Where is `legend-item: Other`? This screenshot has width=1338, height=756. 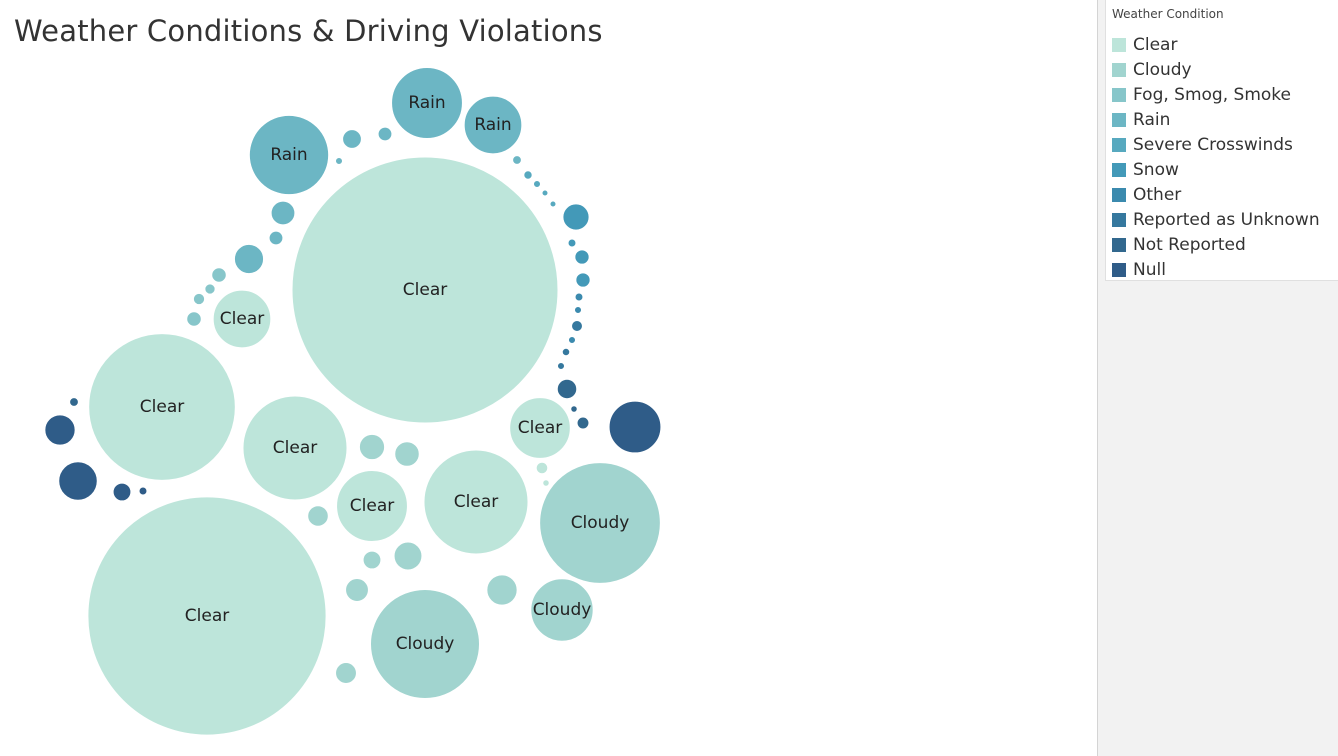
legend-item: Other is located at coordinates (1216, 194).